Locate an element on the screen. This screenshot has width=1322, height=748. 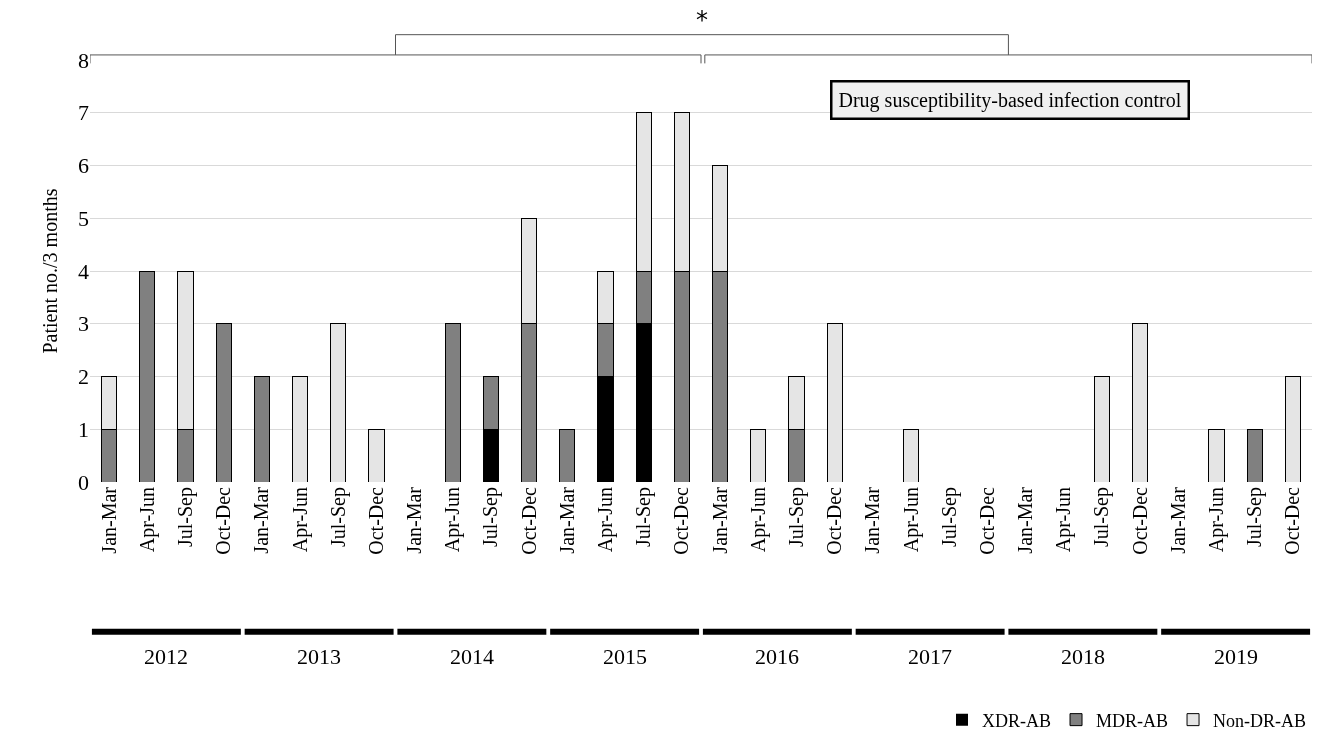
text: 2018 is located at coordinates (1083, 656).